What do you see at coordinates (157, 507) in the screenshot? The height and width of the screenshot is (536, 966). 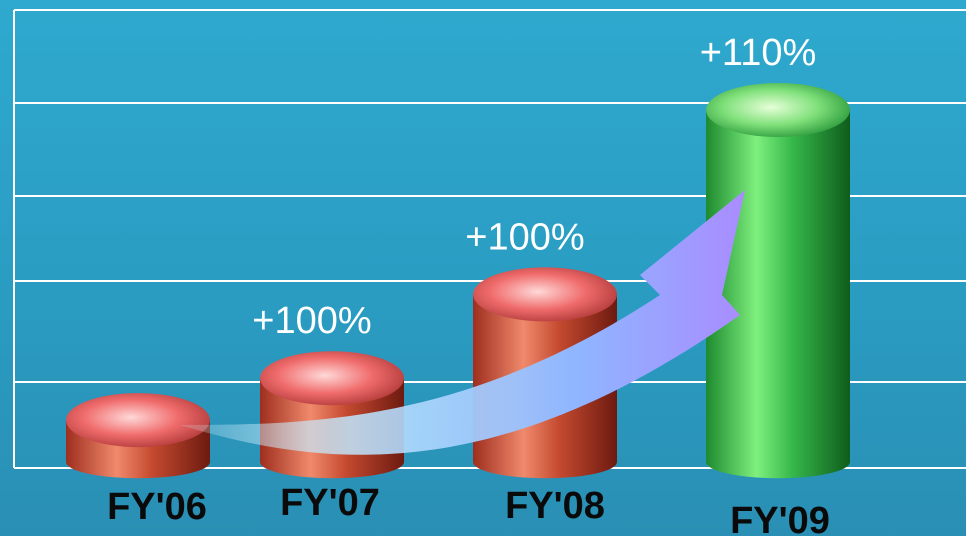 I see `category-label: FY'06` at bounding box center [157, 507].